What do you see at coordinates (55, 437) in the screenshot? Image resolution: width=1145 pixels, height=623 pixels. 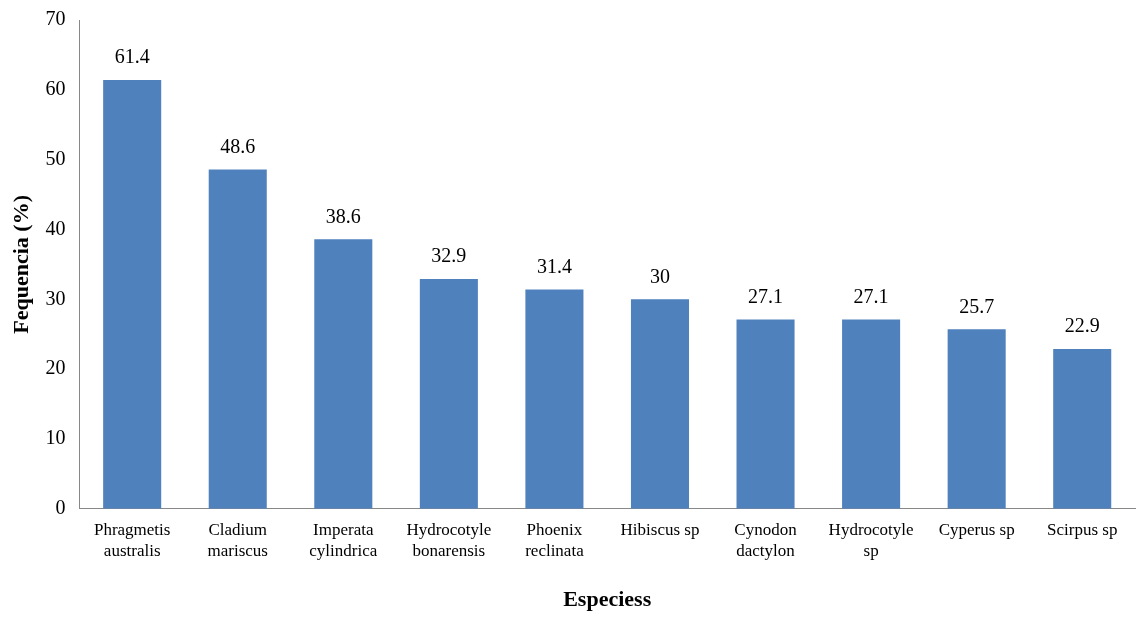 I see `y-tick-label: 10` at bounding box center [55, 437].